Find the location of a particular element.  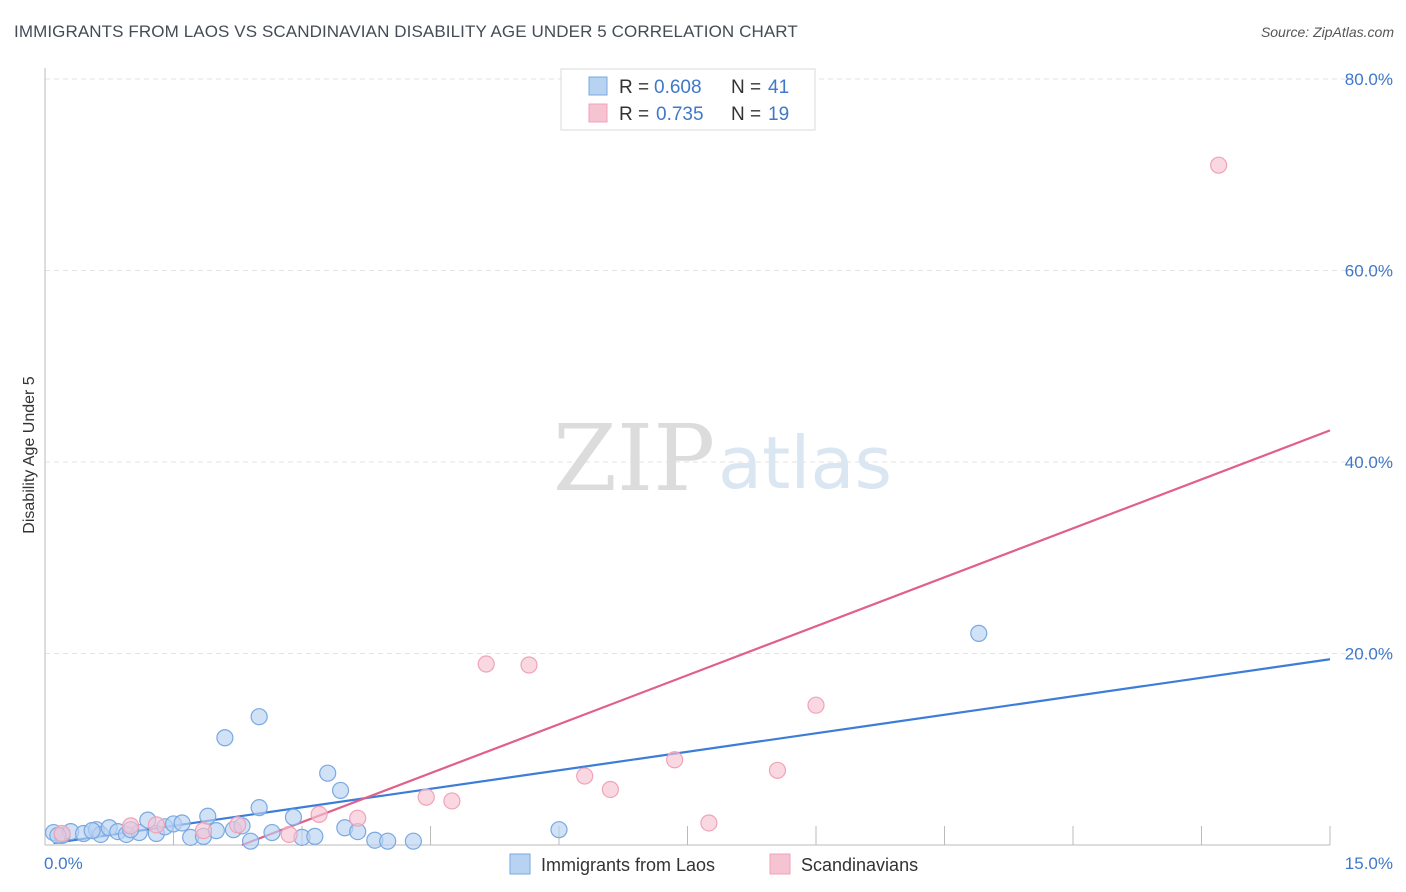

legend-n-value-laos: 41 is located at coordinates (778, 87).